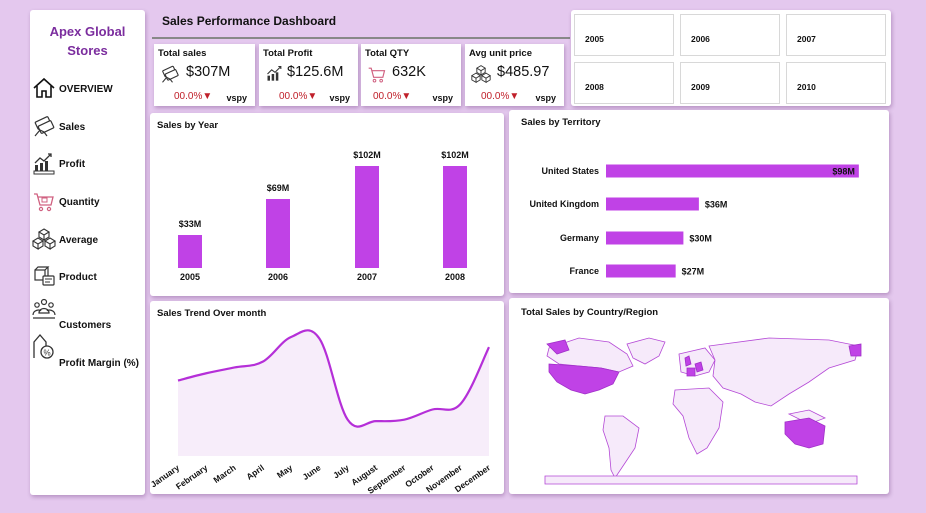 This screenshot has width=926, height=513. I want to click on x-tick-label: March, so click(224, 473).